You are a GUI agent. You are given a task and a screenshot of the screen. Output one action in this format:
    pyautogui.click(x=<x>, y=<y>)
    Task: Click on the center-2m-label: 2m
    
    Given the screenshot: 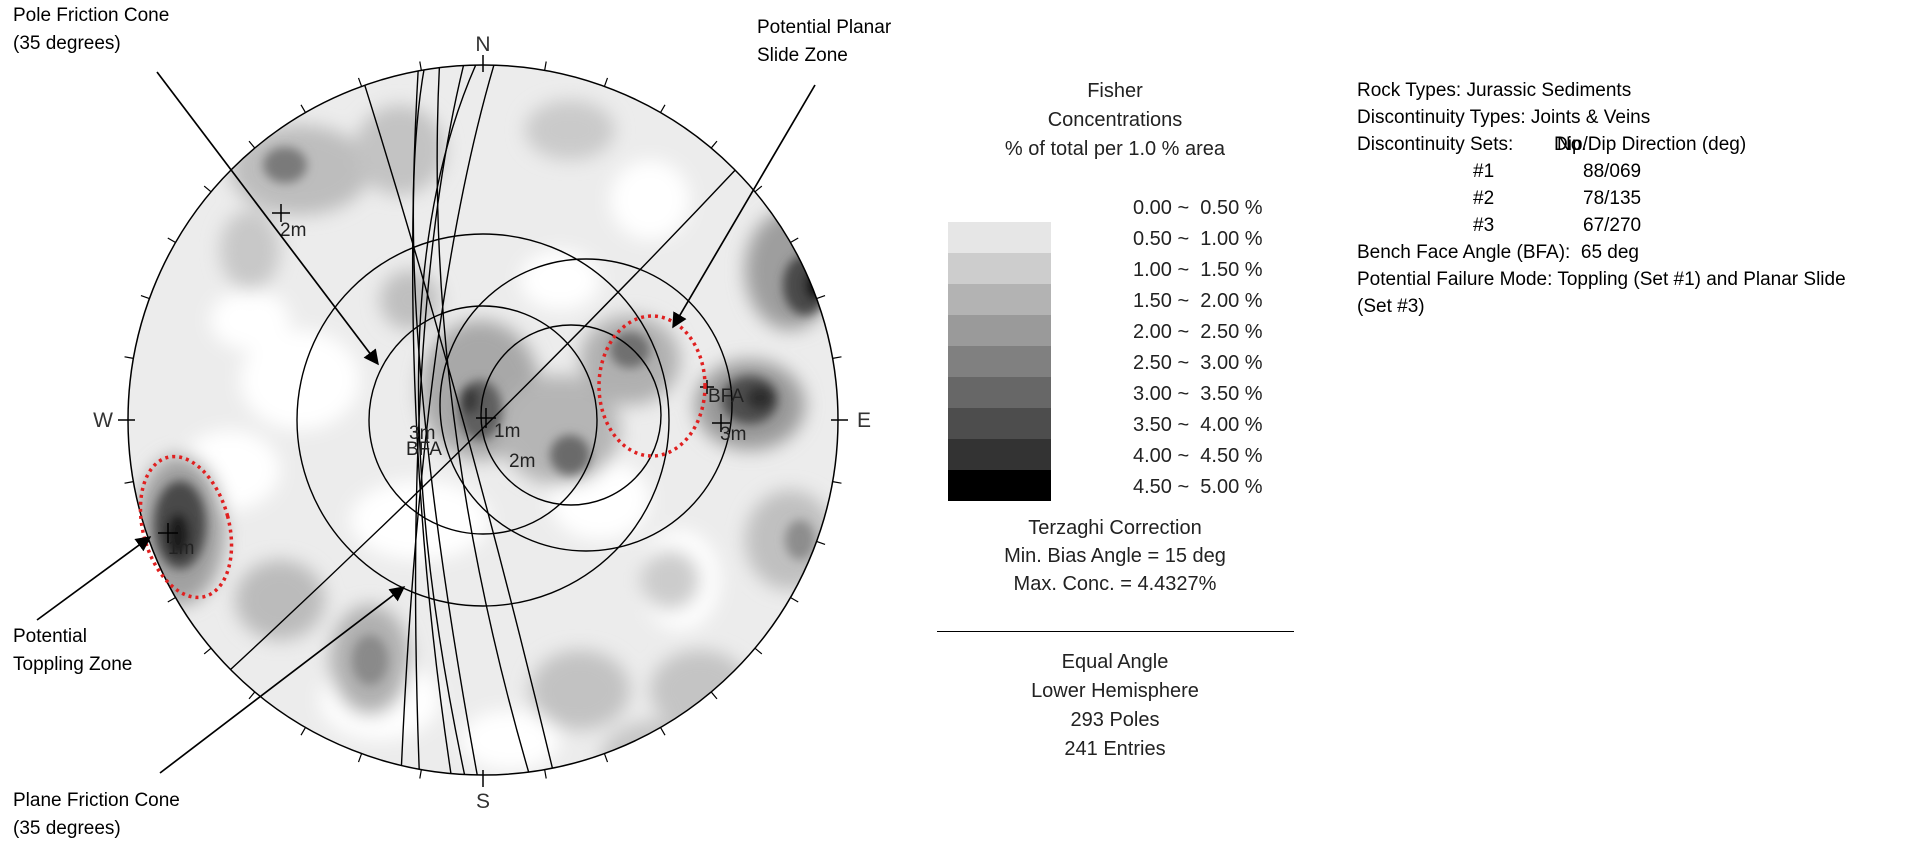 What is the action you would take?
    pyautogui.click(x=522, y=461)
    